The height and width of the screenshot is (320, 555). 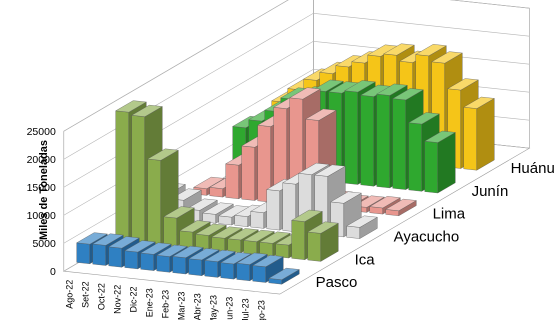 What do you see at coordinates (70, 294) in the screenshot?
I see `x-tick-label: Ago-22` at bounding box center [70, 294].